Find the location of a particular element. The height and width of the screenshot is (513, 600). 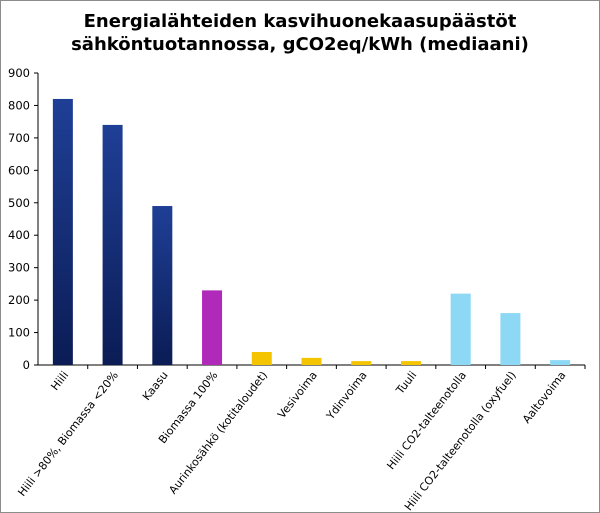

x-category-label: Tuuli is located at coordinates (406, 383).